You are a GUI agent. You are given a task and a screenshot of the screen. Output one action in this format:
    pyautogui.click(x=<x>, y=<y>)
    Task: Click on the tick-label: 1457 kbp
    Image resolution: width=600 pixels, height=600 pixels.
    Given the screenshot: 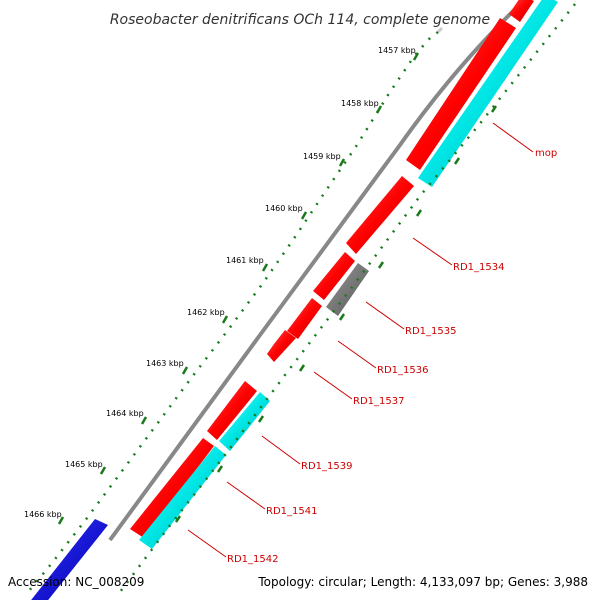 What is the action you would take?
    pyautogui.click(x=397, y=50)
    